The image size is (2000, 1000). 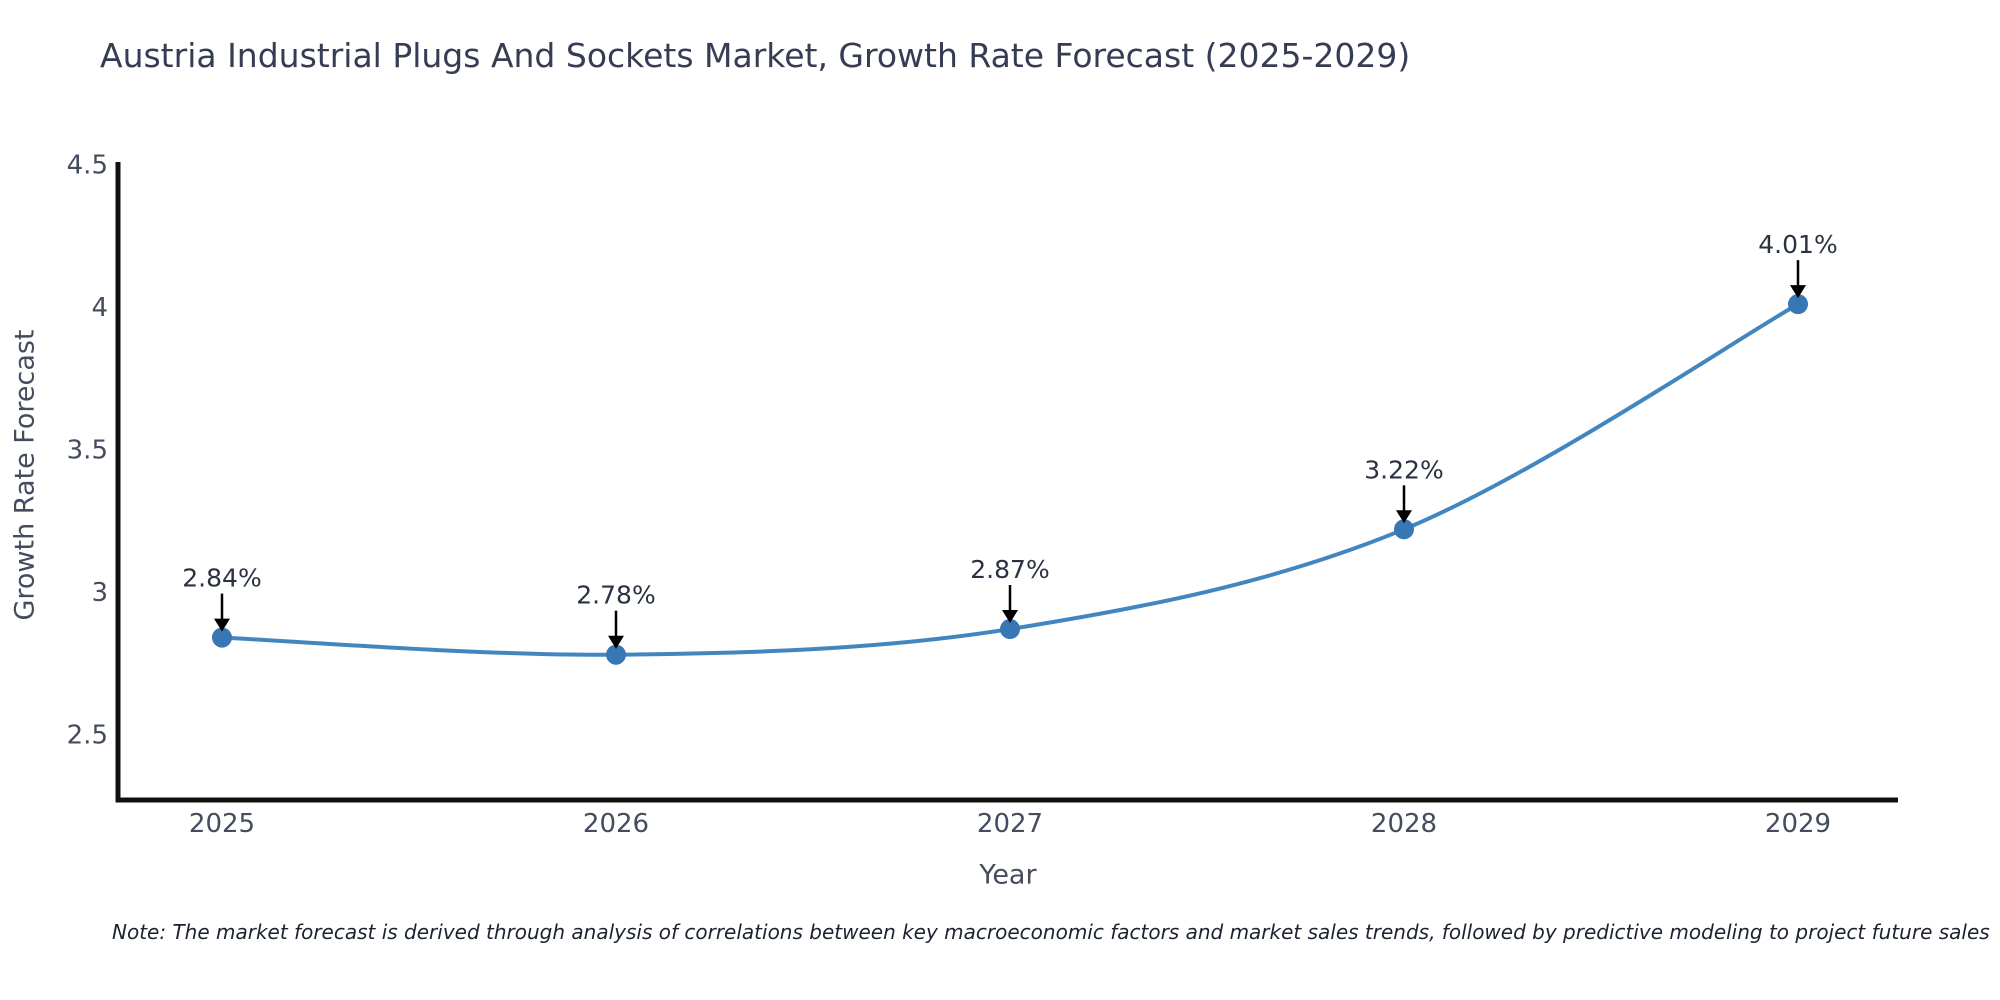 What do you see at coordinates (1008, 875) in the screenshot?
I see `x-axis-title: Year` at bounding box center [1008, 875].